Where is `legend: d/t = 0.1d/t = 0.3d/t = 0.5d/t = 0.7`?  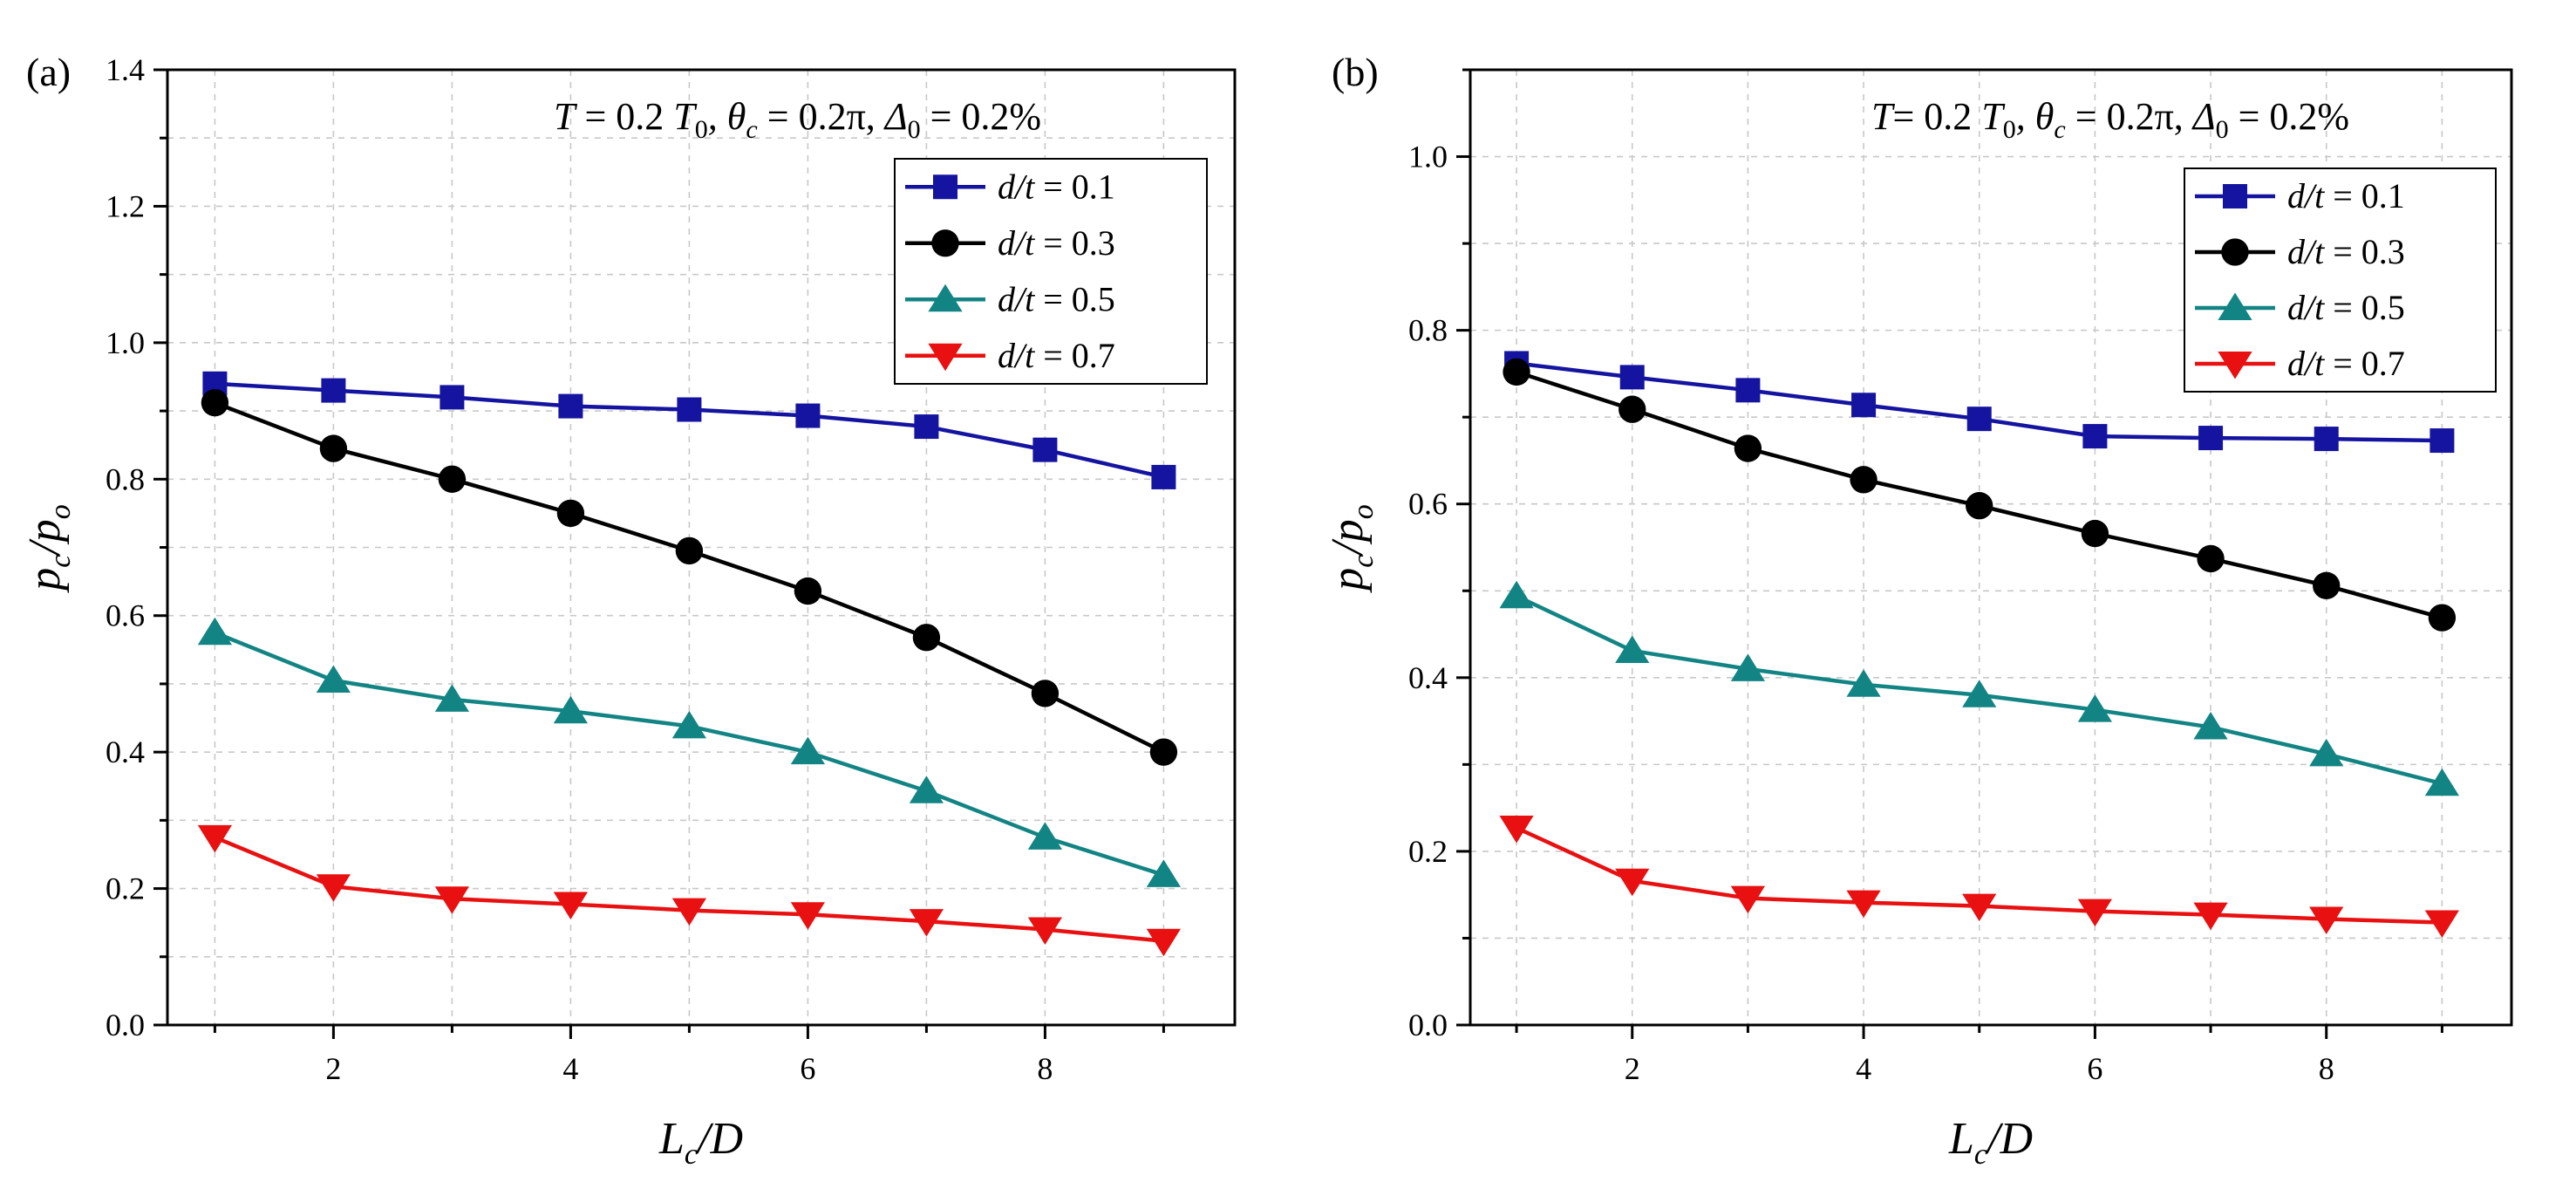
legend: d/t = 0.1d/t = 0.3d/t = 0.5d/t = 0.7 is located at coordinates (1051, 271).